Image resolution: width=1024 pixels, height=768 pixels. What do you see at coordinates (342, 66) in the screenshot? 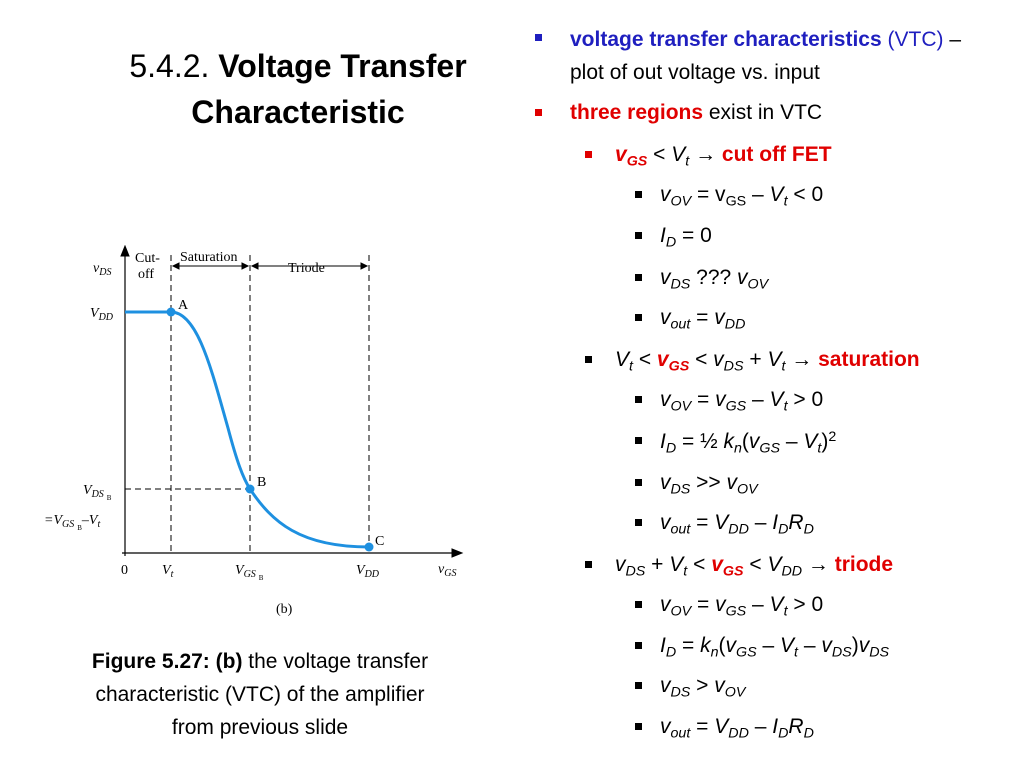
I see `title-bold: Voltage Transfer` at bounding box center [342, 66].